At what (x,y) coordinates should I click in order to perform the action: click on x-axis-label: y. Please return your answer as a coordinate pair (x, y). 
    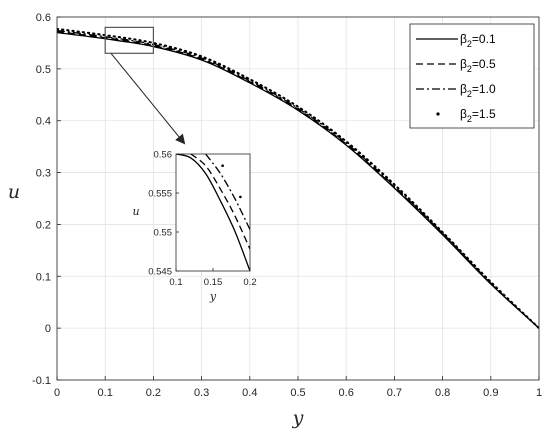
    Looking at the image, I should click on (298, 418).